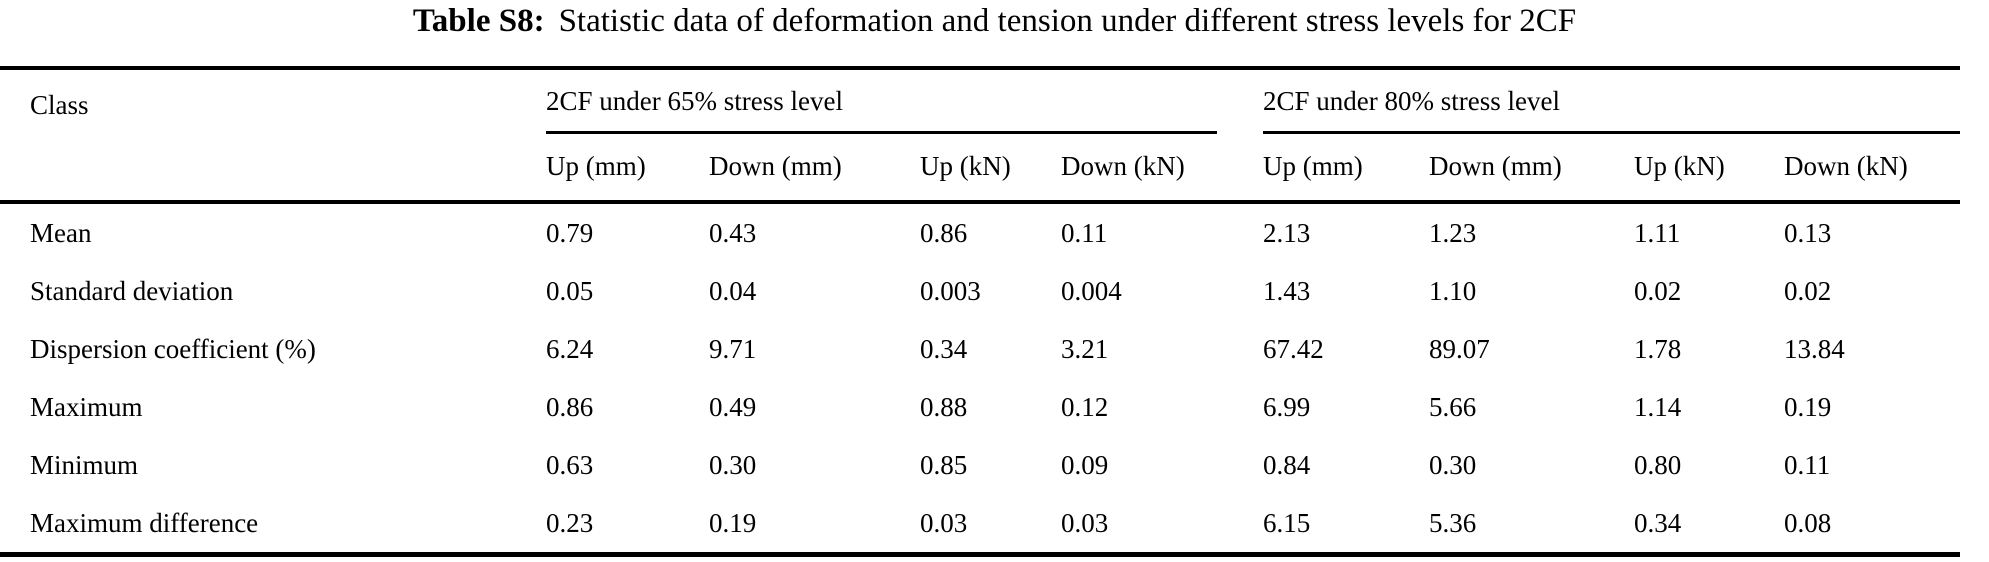 This screenshot has width=1989, height=562. What do you see at coordinates (944, 465) in the screenshot?
I see `table-cell: 0.85` at bounding box center [944, 465].